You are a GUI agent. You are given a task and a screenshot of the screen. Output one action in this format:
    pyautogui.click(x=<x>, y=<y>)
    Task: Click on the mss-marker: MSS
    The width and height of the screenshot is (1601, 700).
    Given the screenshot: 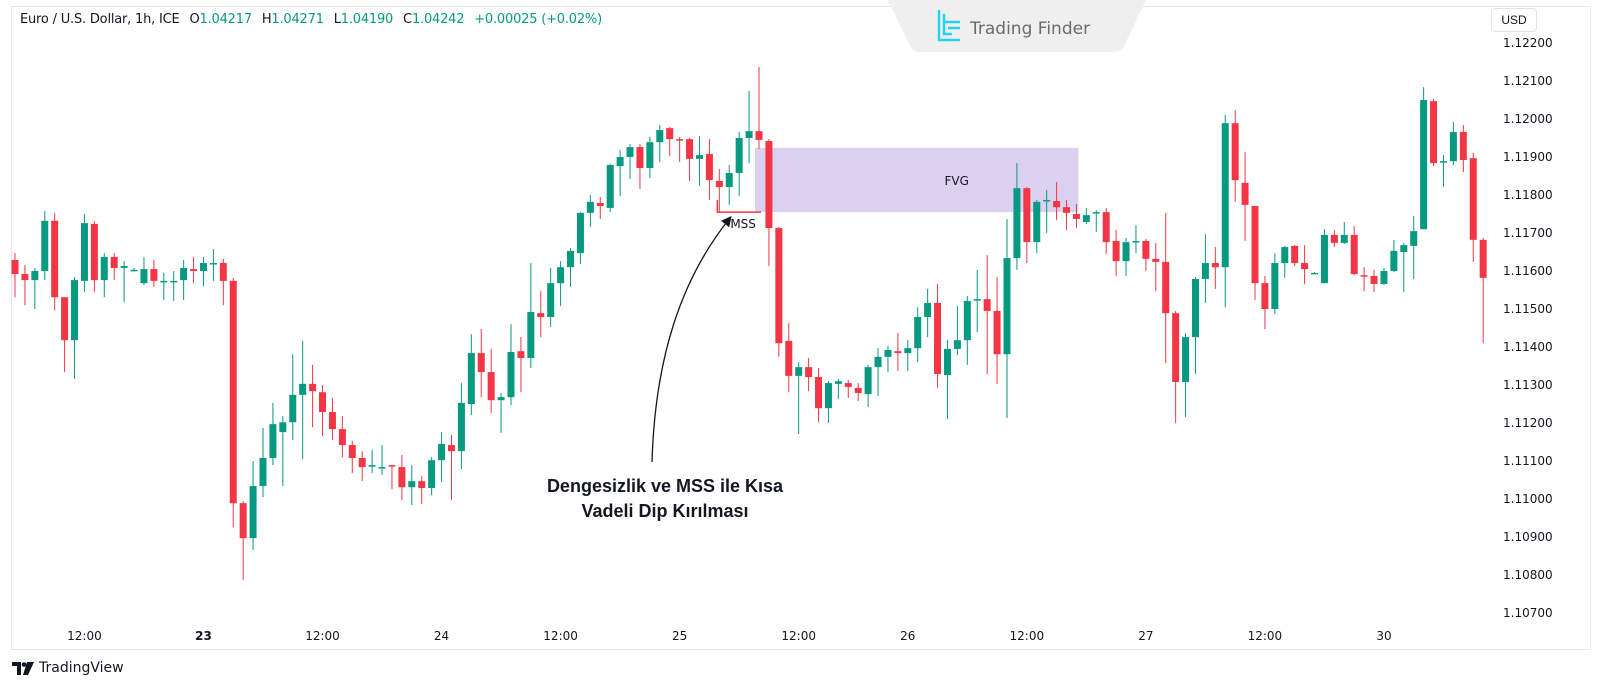 What is the action you would take?
    pyautogui.click(x=738, y=215)
    